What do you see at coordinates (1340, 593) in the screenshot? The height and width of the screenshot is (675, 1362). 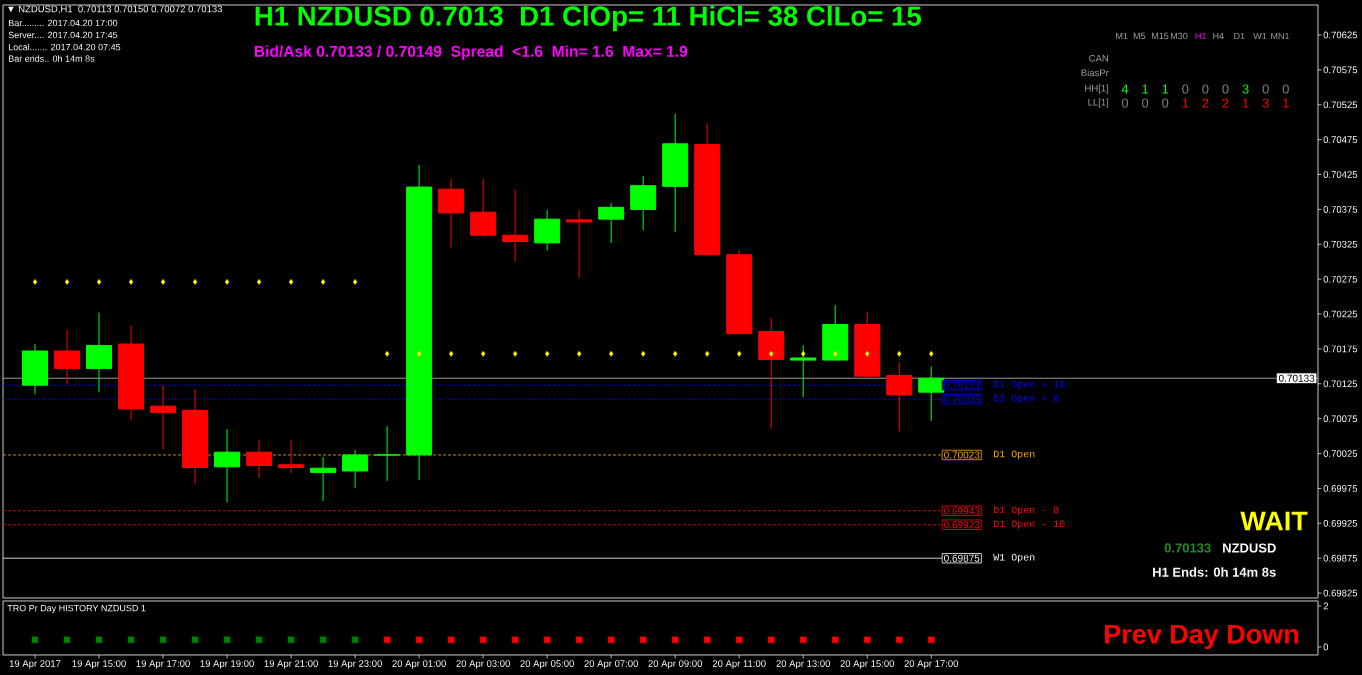 I see `y-tick-label: 0.69825` at bounding box center [1340, 593].